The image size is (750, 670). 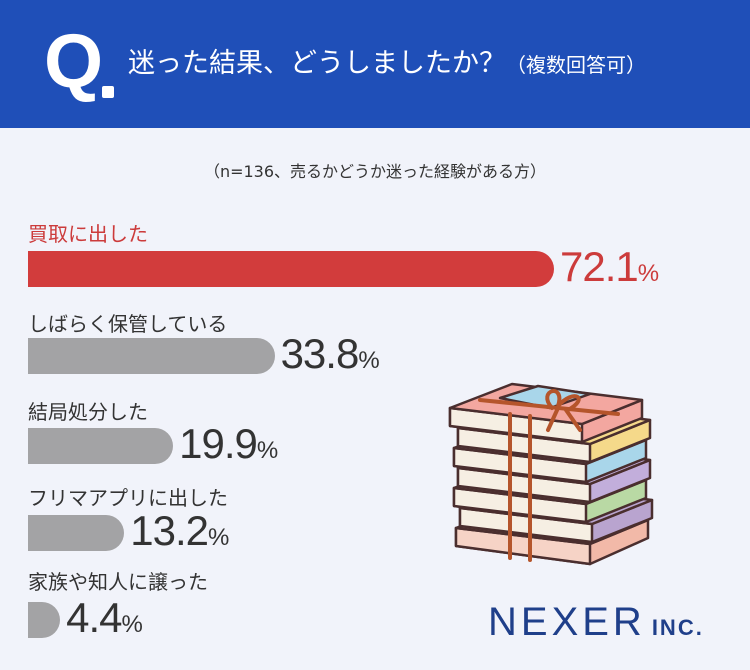 I want to click on category-label: 買取に出した, so click(x=88, y=234).